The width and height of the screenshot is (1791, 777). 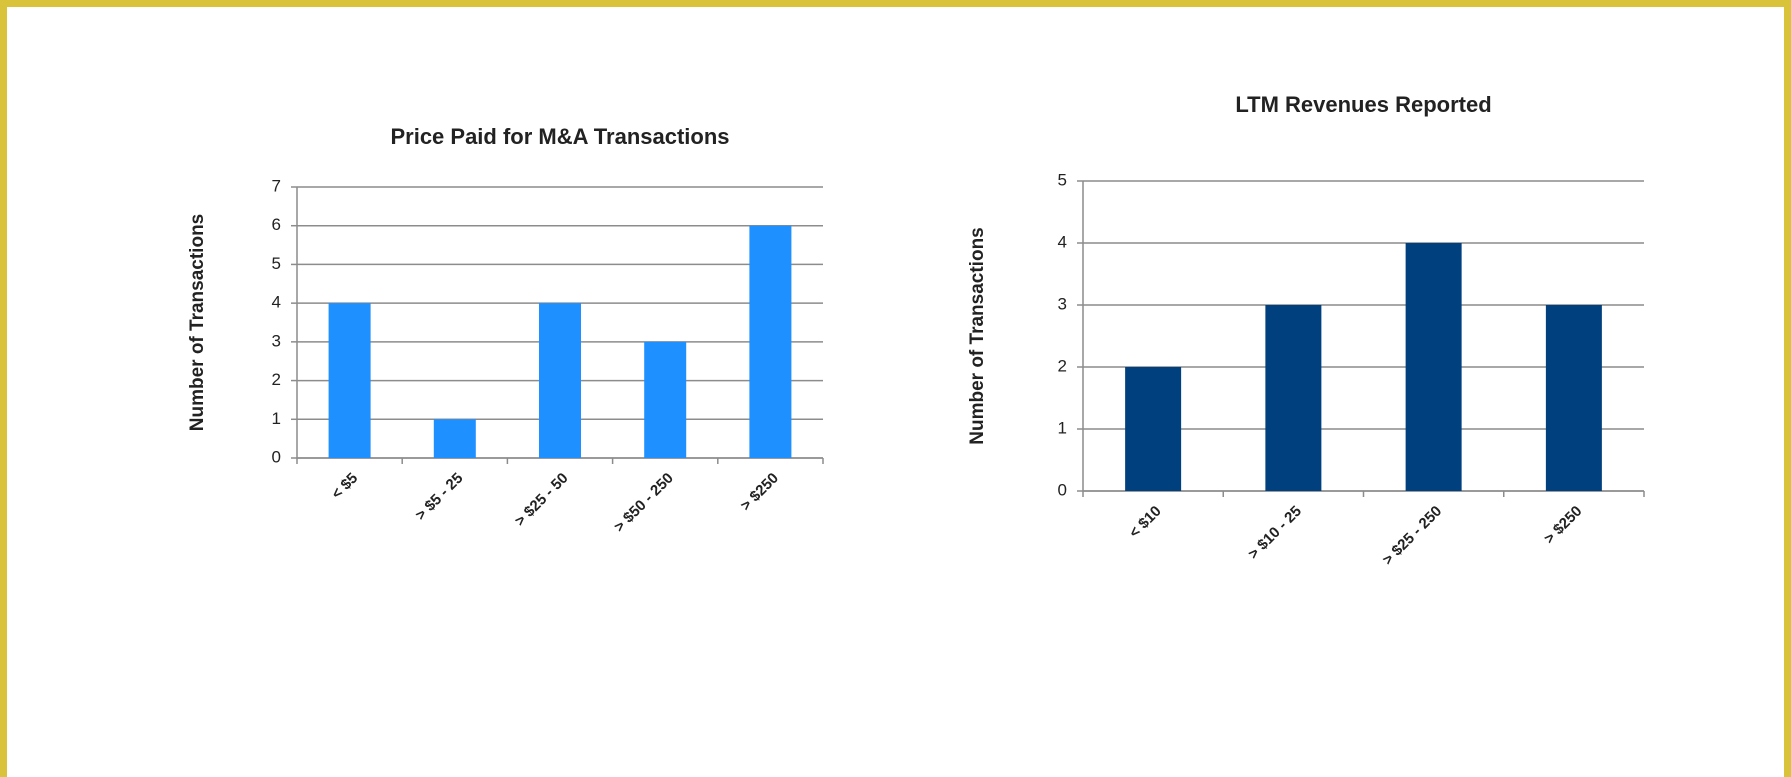 What do you see at coordinates (276, 185) in the screenshot?
I see `y-tick-label: 7` at bounding box center [276, 185].